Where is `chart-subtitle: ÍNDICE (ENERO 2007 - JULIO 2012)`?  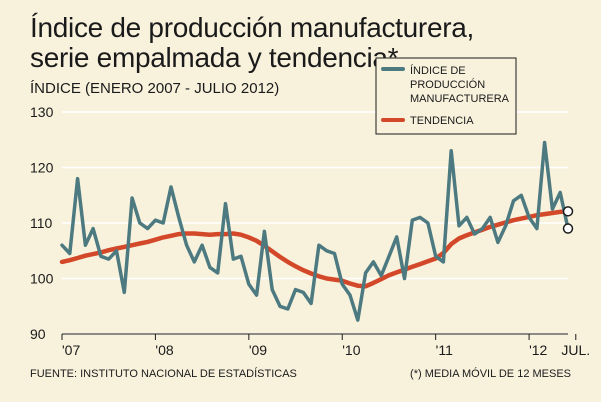
chart-subtitle: ÍNDICE (ENERO 2007 - JULIO 2012) is located at coordinates (155, 88).